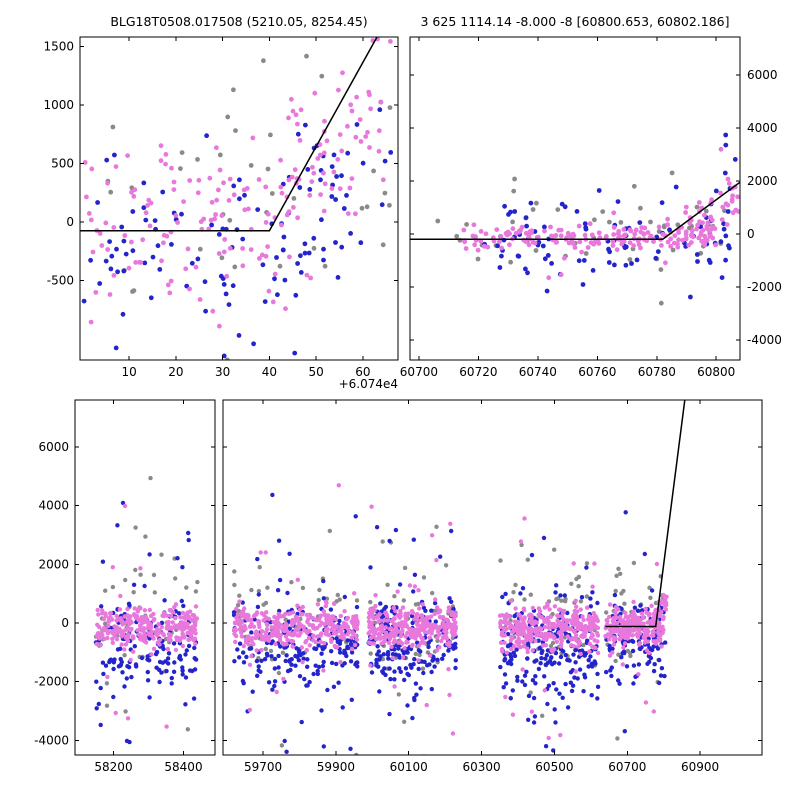 The width and height of the screenshot is (800, 800). What do you see at coordinates (62, 163) in the screenshot?
I see `y-tick-label: 500` at bounding box center [62, 163].